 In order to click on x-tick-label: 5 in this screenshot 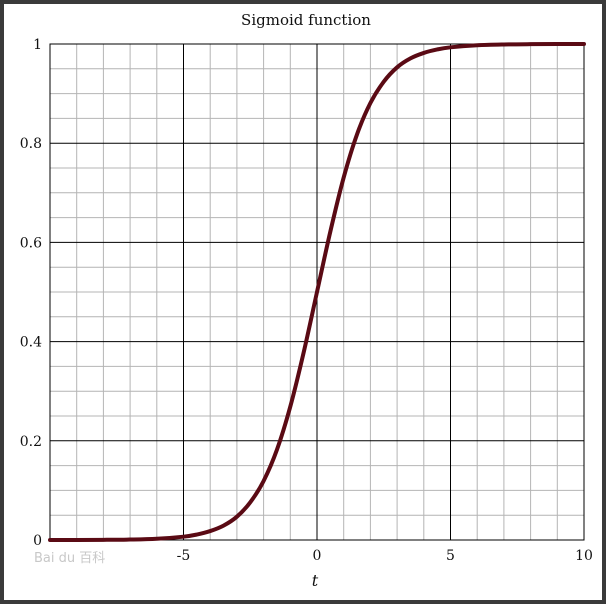, I will do `click(450, 556)`.